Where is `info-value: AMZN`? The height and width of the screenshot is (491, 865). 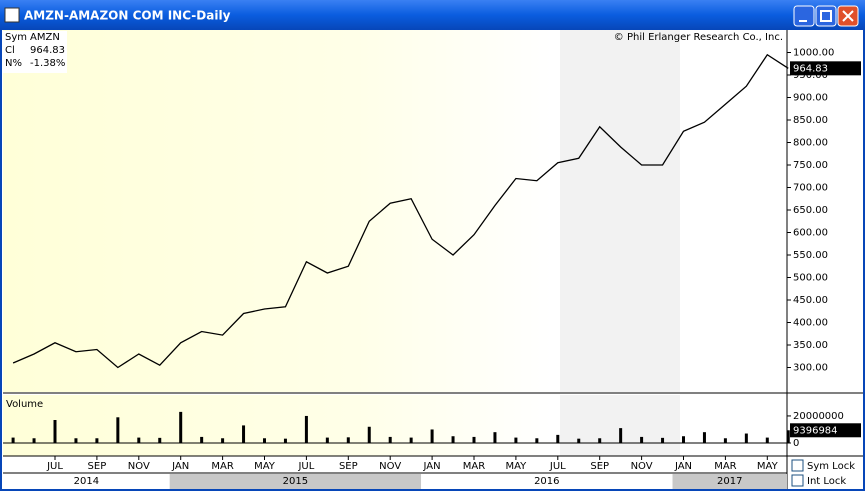 info-value: AMZN is located at coordinates (45, 37).